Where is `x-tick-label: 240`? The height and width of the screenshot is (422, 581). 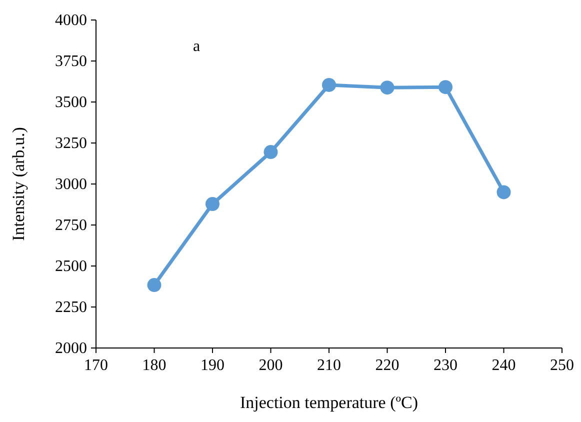 x-tick-label: 240 is located at coordinates (504, 365).